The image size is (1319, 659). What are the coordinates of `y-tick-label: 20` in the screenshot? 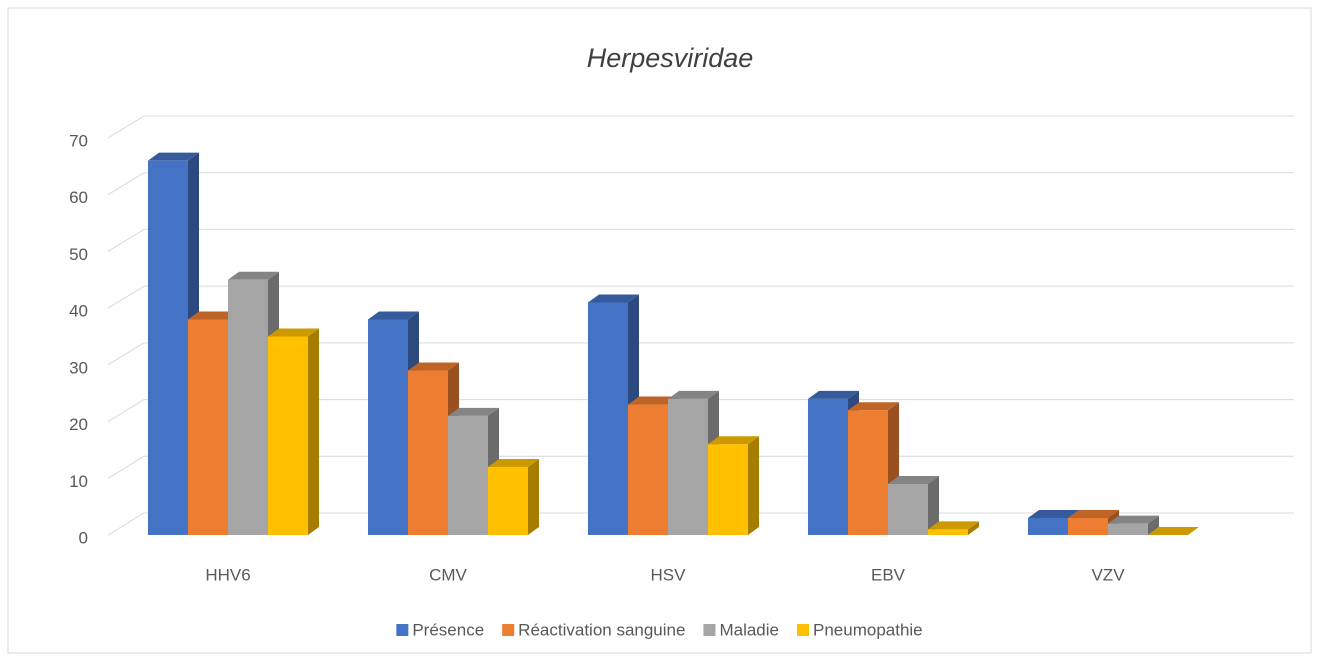 It's located at (78, 424).